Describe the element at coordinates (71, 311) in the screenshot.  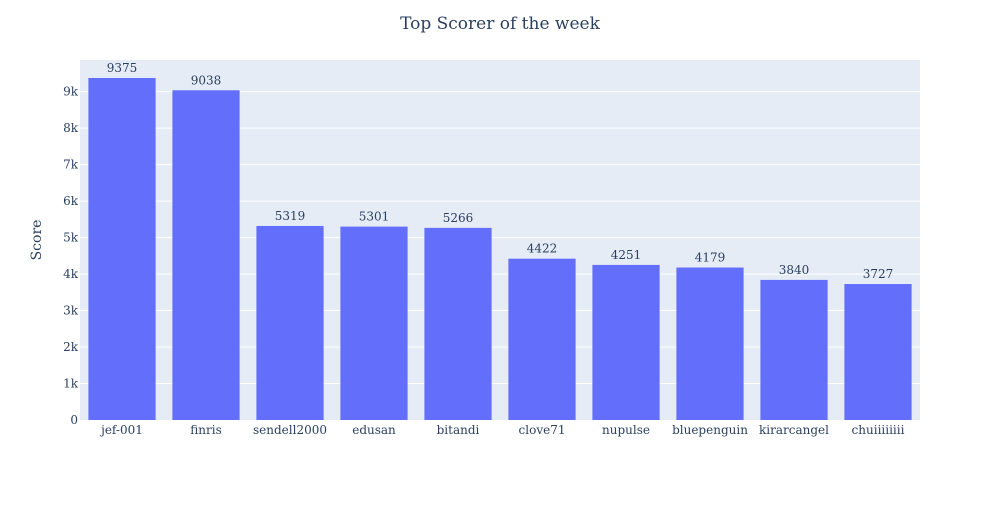
I see `y-tick-label: 3k` at that location.